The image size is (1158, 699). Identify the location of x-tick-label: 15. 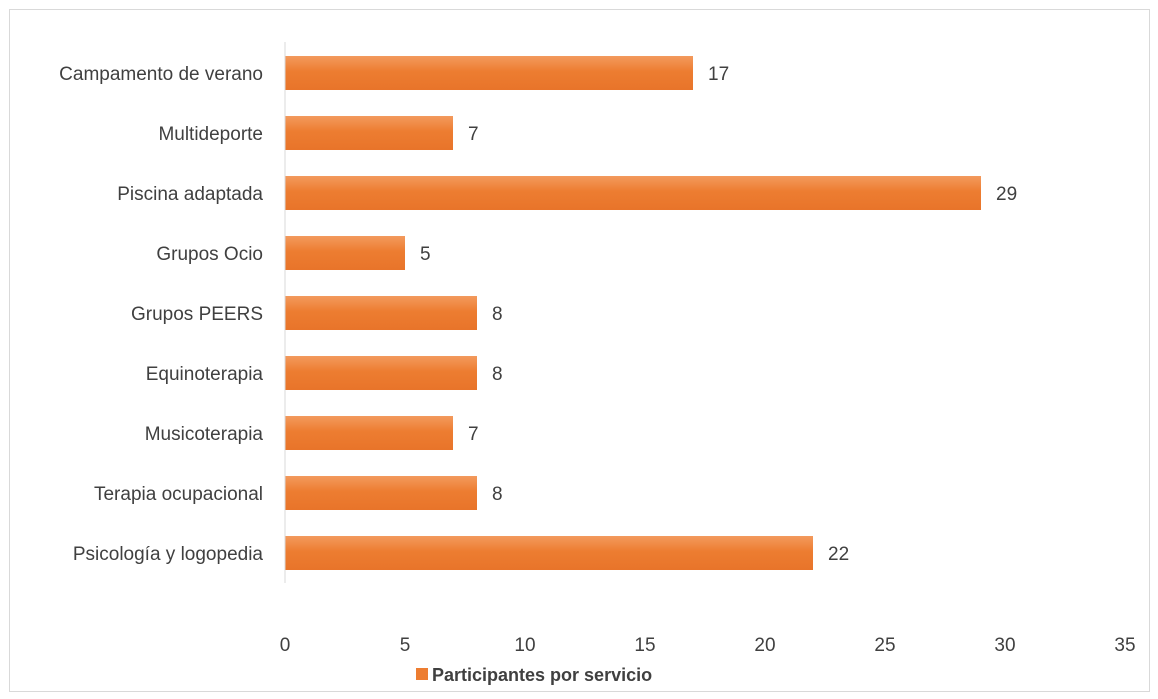
(644, 645).